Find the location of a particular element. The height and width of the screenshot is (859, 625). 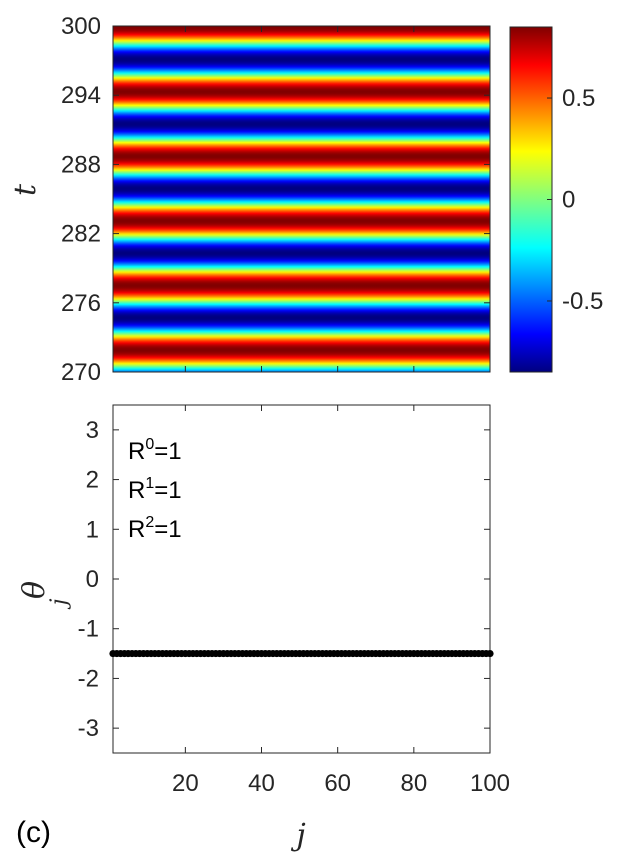

scatter-y-tick-label: 2 is located at coordinates (92, 480).